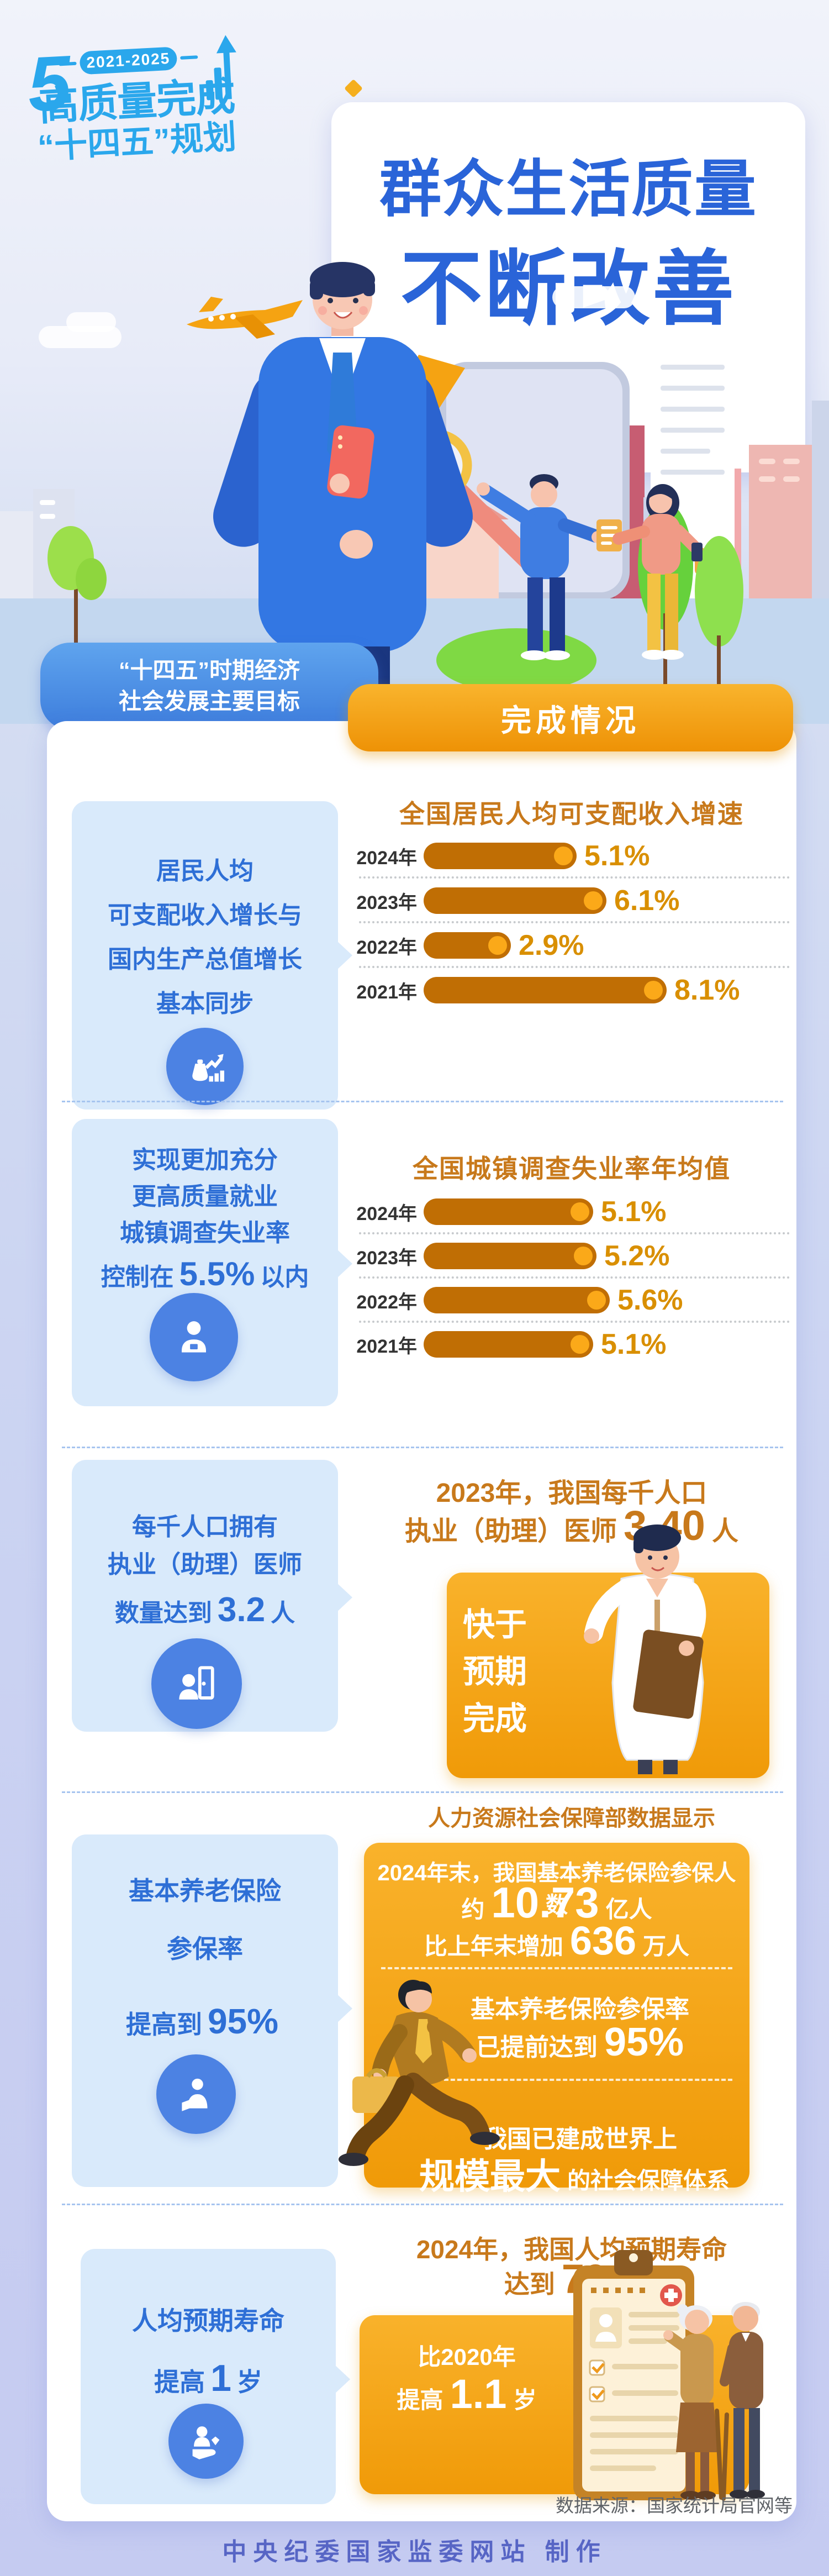 This screenshot has width=829, height=2576. I want to click on bar-value: 5.2%, so click(637, 1256).